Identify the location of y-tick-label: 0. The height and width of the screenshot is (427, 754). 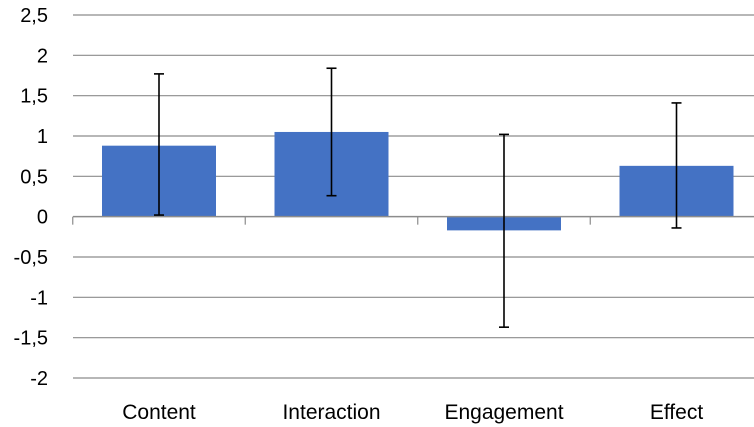
(42, 218).